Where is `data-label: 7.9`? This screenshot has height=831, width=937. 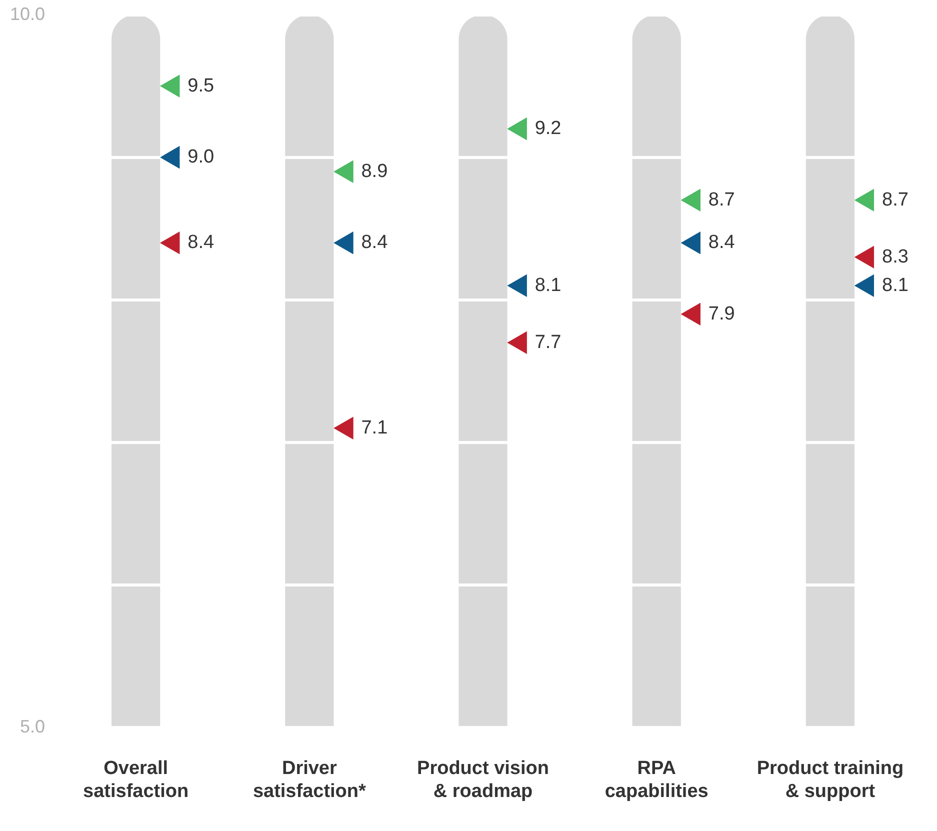 data-label: 7.9 is located at coordinates (721, 313).